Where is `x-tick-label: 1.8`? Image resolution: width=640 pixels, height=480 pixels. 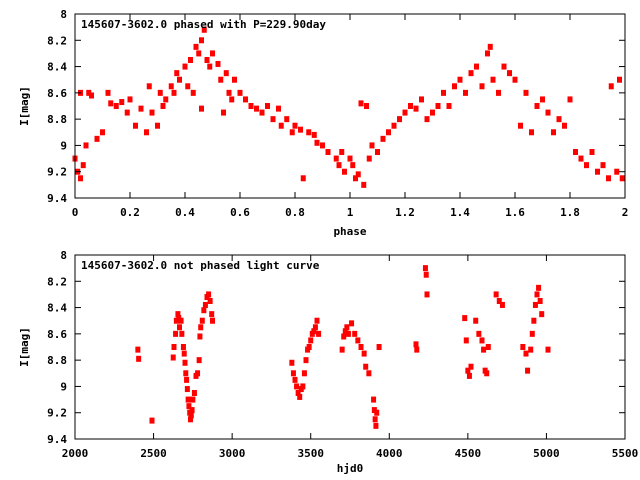
x-tick-label: 1.8 is located at coordinates (570, 212).